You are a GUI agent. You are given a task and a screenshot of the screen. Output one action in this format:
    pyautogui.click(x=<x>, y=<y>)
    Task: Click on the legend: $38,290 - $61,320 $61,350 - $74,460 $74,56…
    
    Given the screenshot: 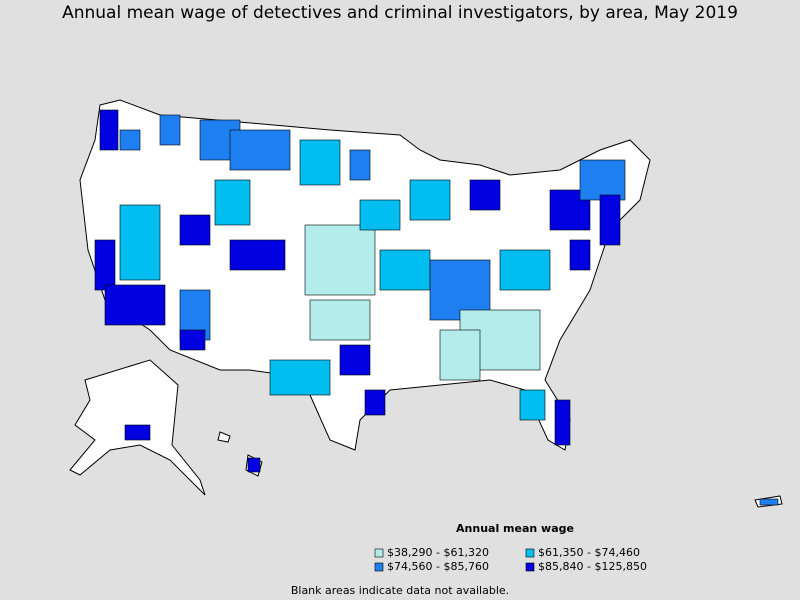 What is the action you would take?
    pyautogui.click(x=510, y=559)
    